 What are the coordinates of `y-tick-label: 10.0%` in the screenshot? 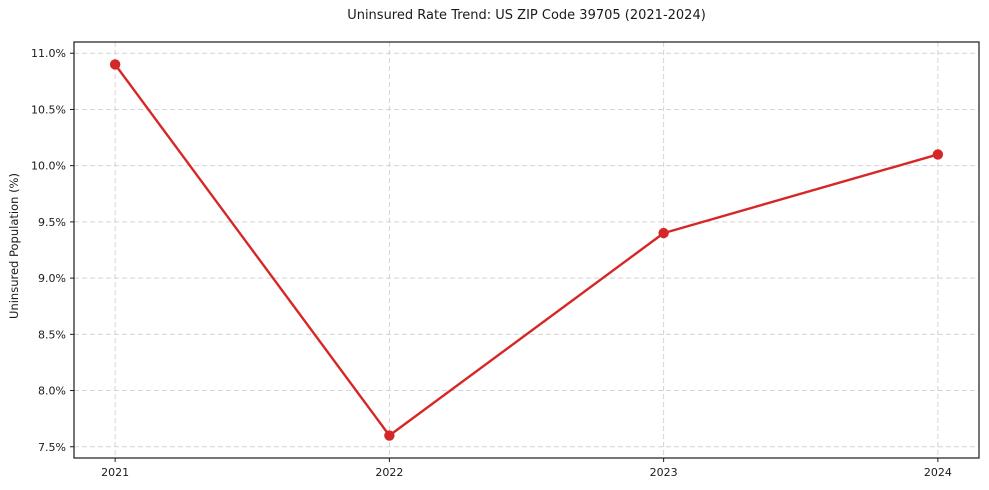 It's located at (48, 166).